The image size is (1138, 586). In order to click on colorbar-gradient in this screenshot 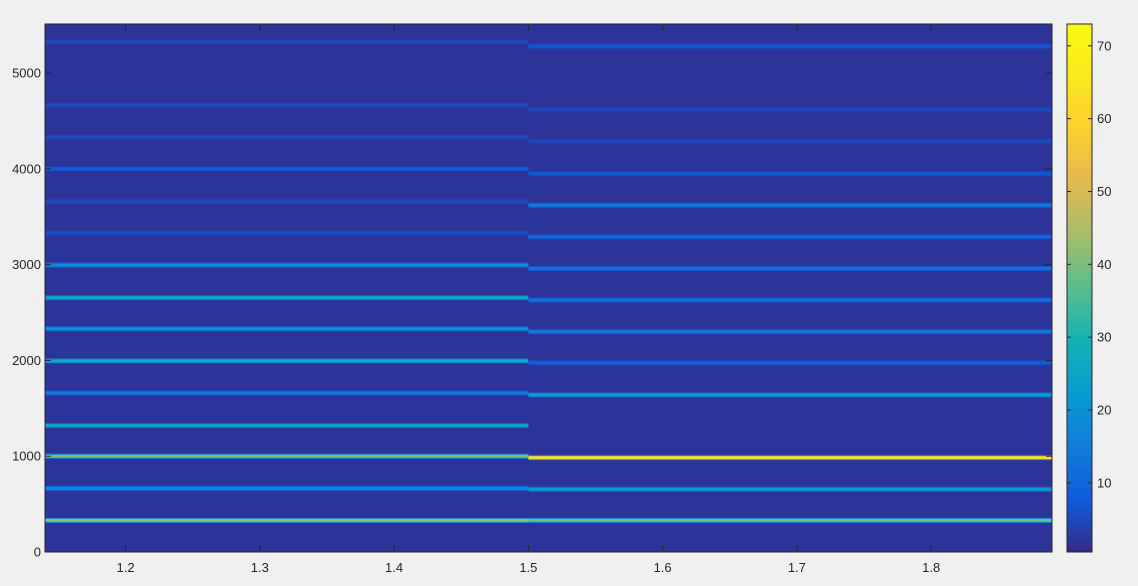, I will do `click(1079, 288)`.